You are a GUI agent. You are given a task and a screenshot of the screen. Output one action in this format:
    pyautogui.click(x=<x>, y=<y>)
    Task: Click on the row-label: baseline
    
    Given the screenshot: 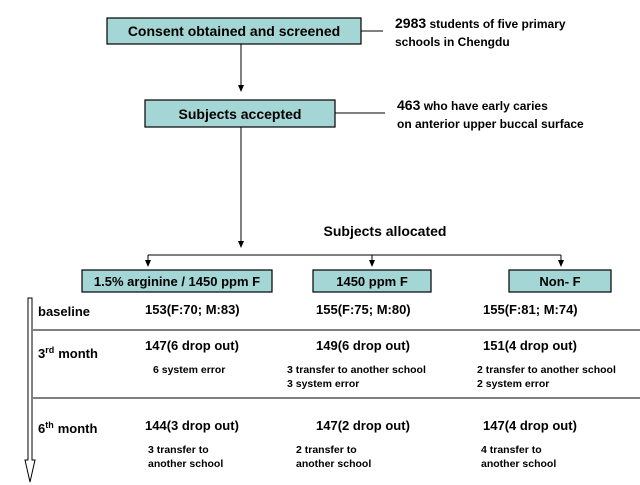 What is the action you would take?
    pyautogui.click(x=64, y=311)
    